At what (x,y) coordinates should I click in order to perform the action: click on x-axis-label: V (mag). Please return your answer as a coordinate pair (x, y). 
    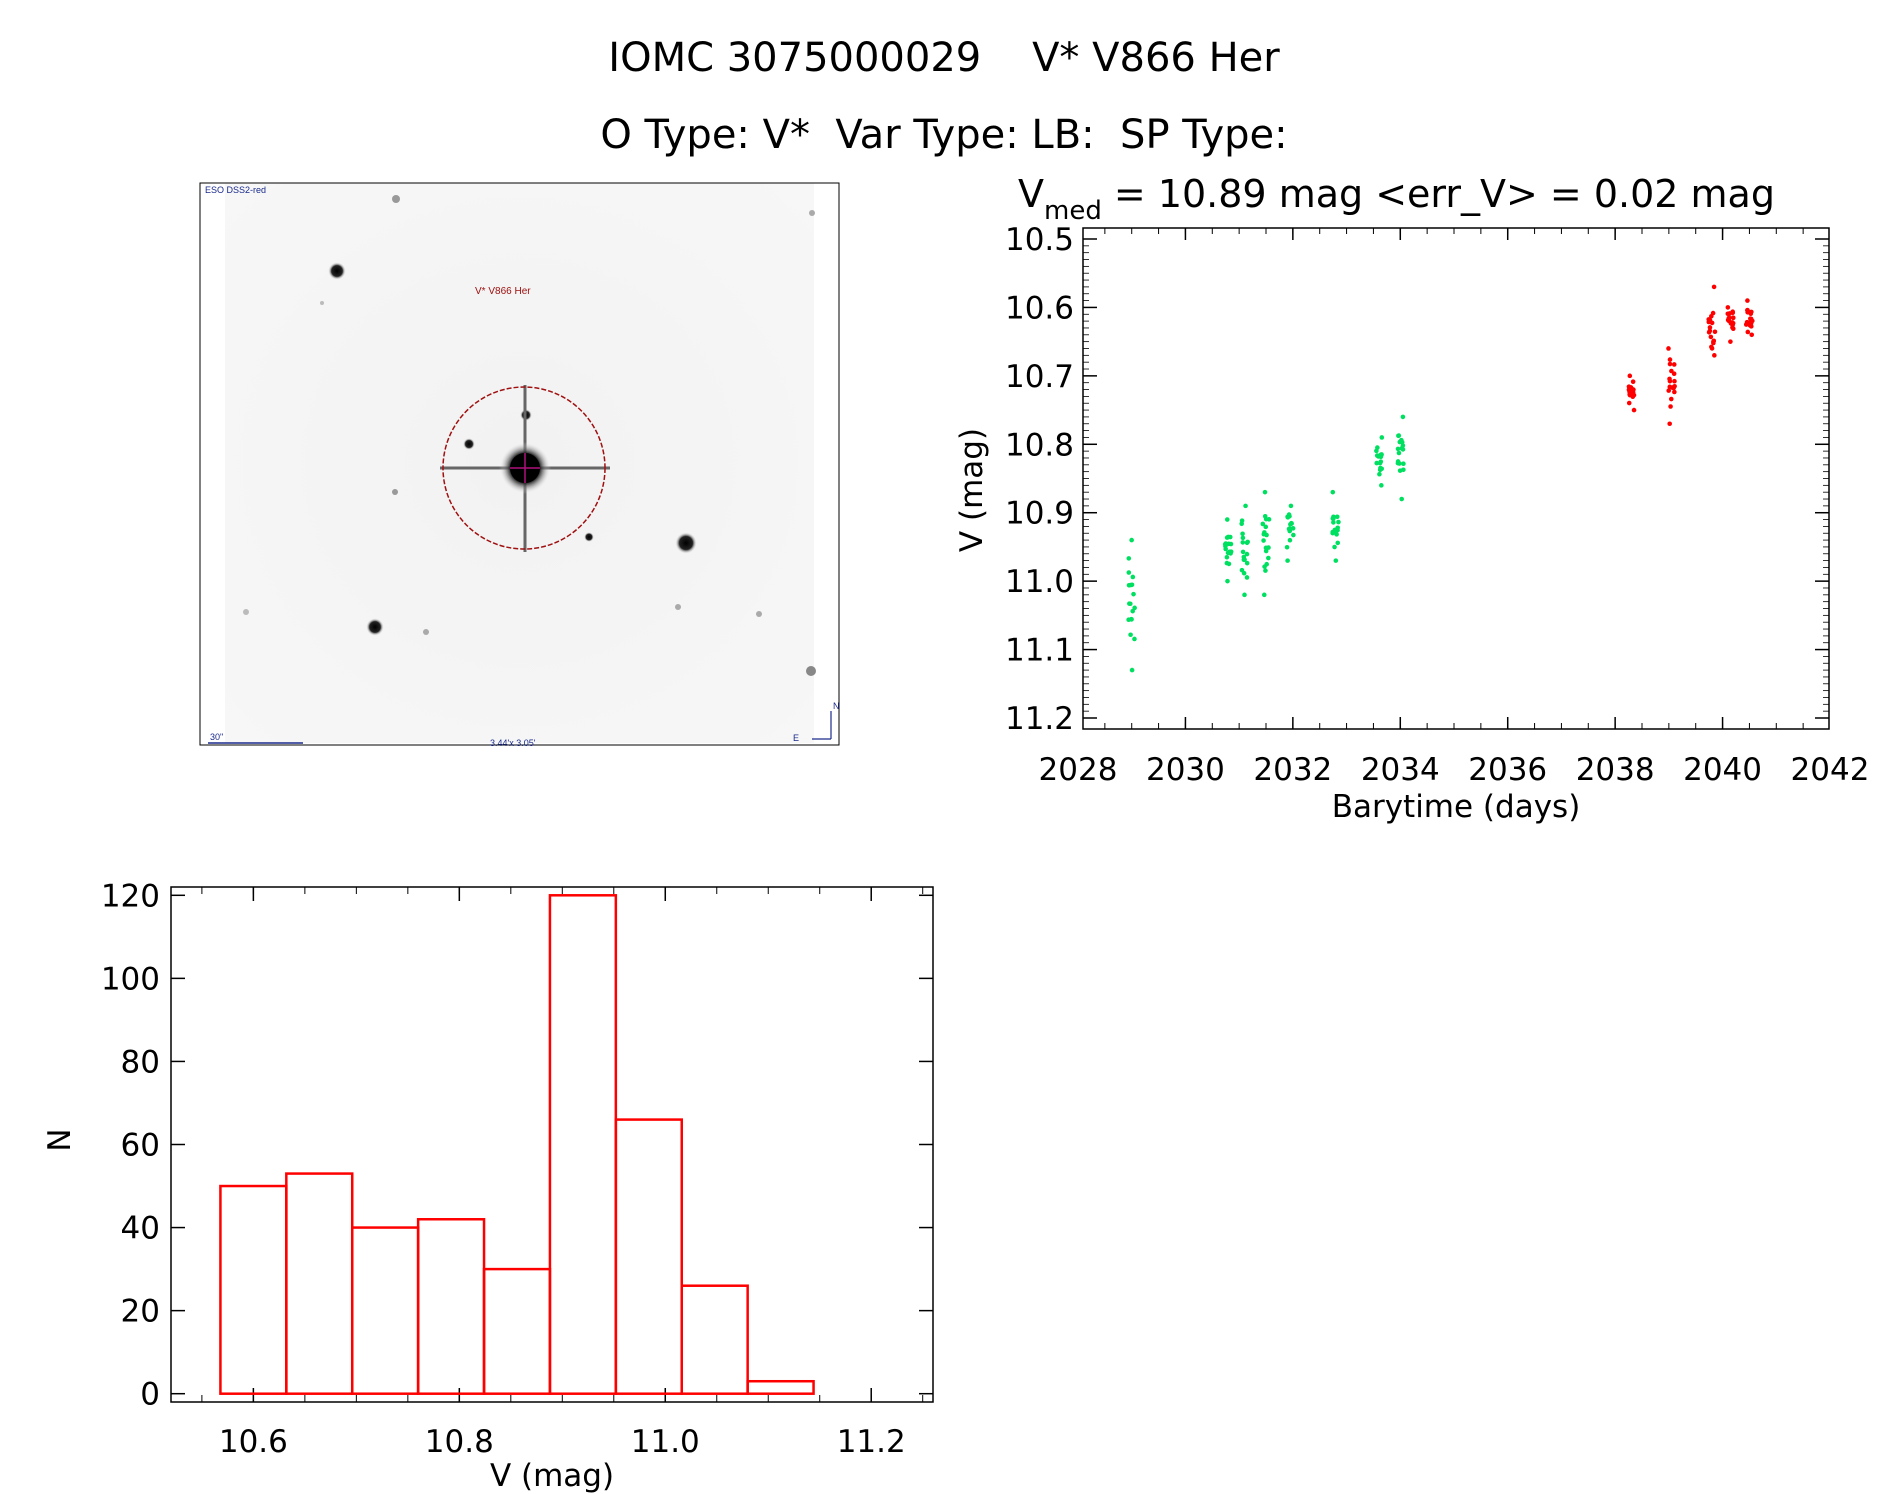
    Looking at the image, I should click on (552, 1476).